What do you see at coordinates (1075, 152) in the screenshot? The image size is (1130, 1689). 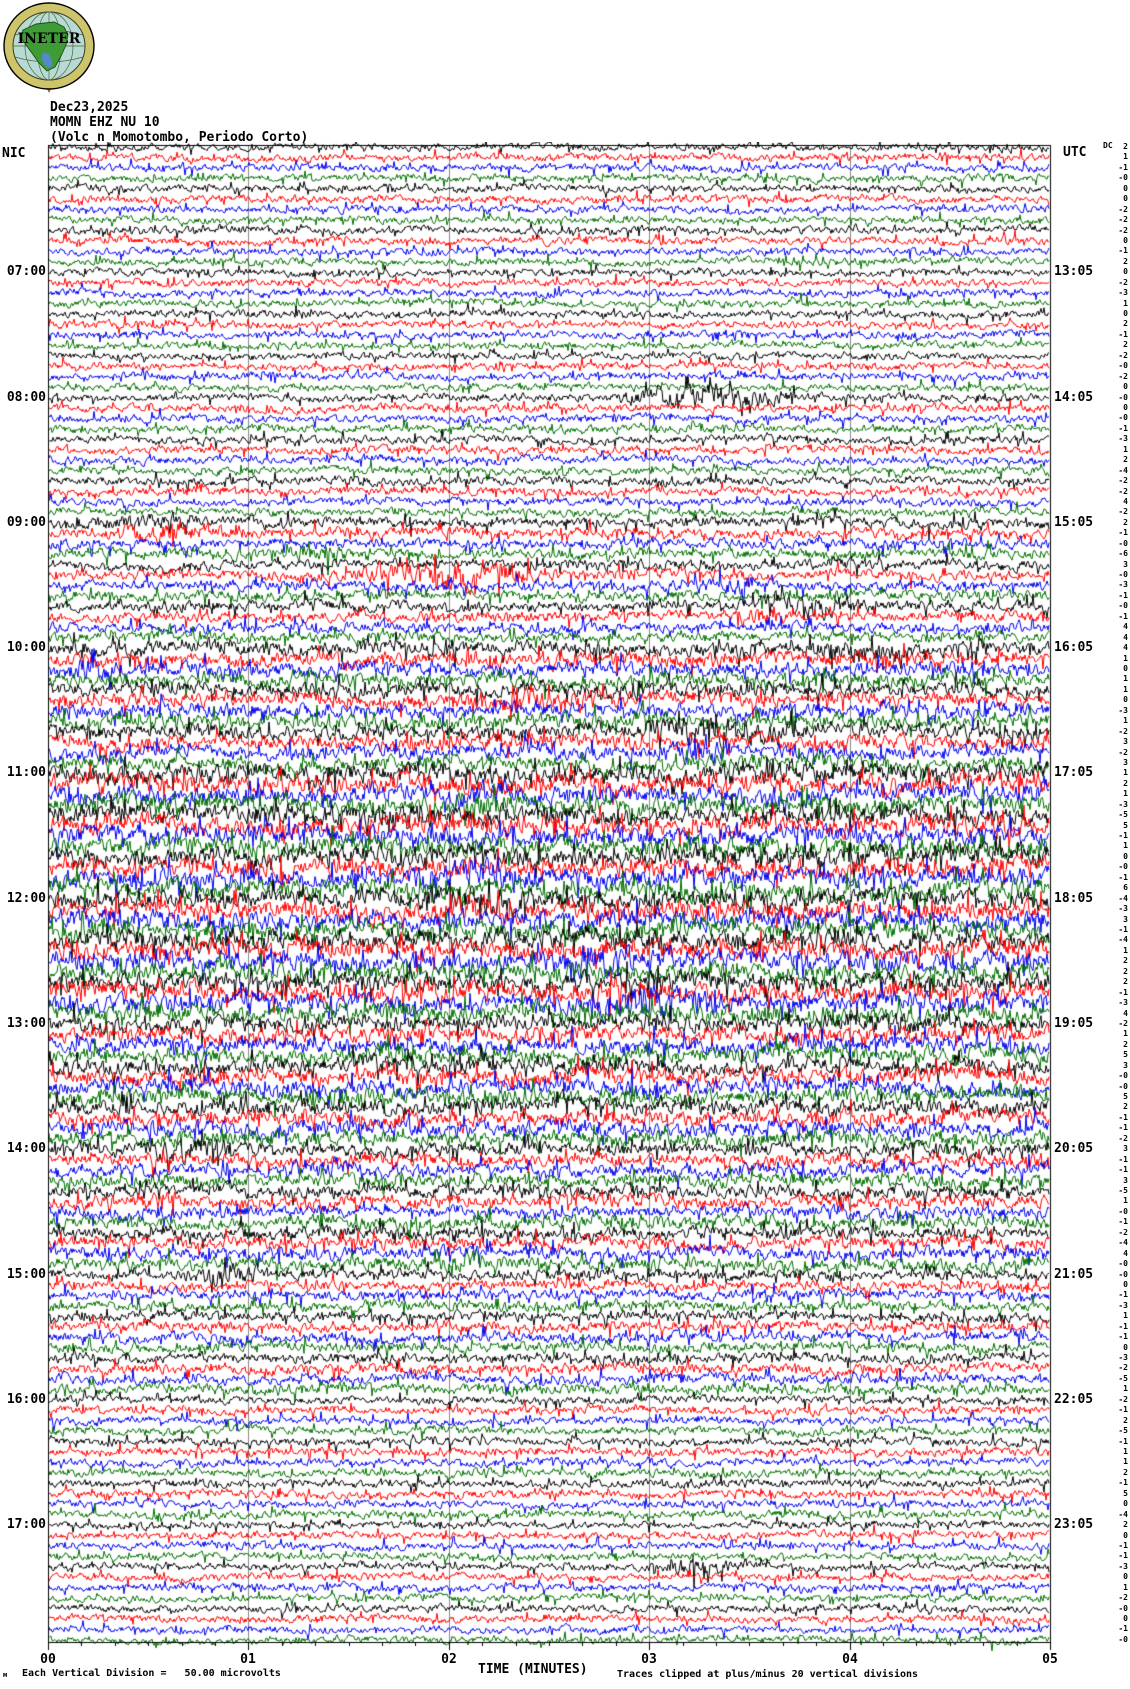 I see `utc-timezone-label: UTC` at bounding box center [1075, 152].